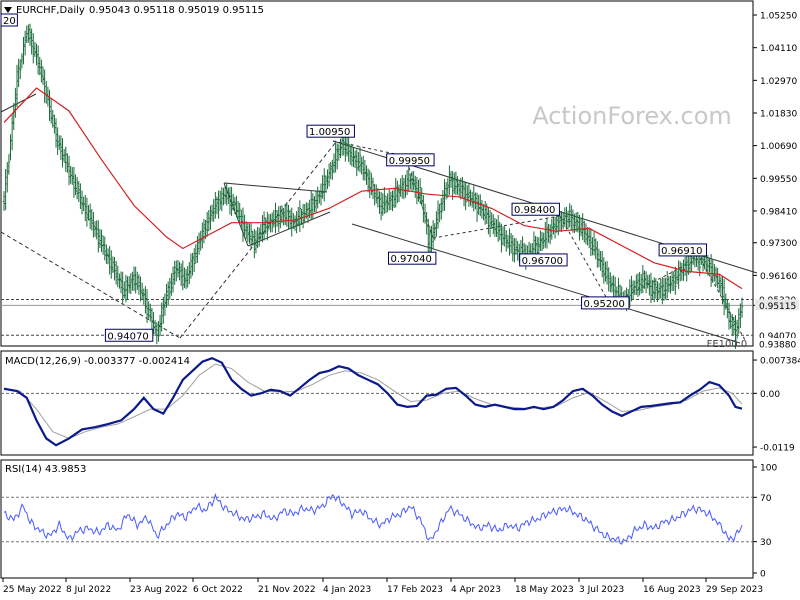 This screenshot has width=800, height=600. I want to click on price-tick-label: 0.97300, so click(778, 244).